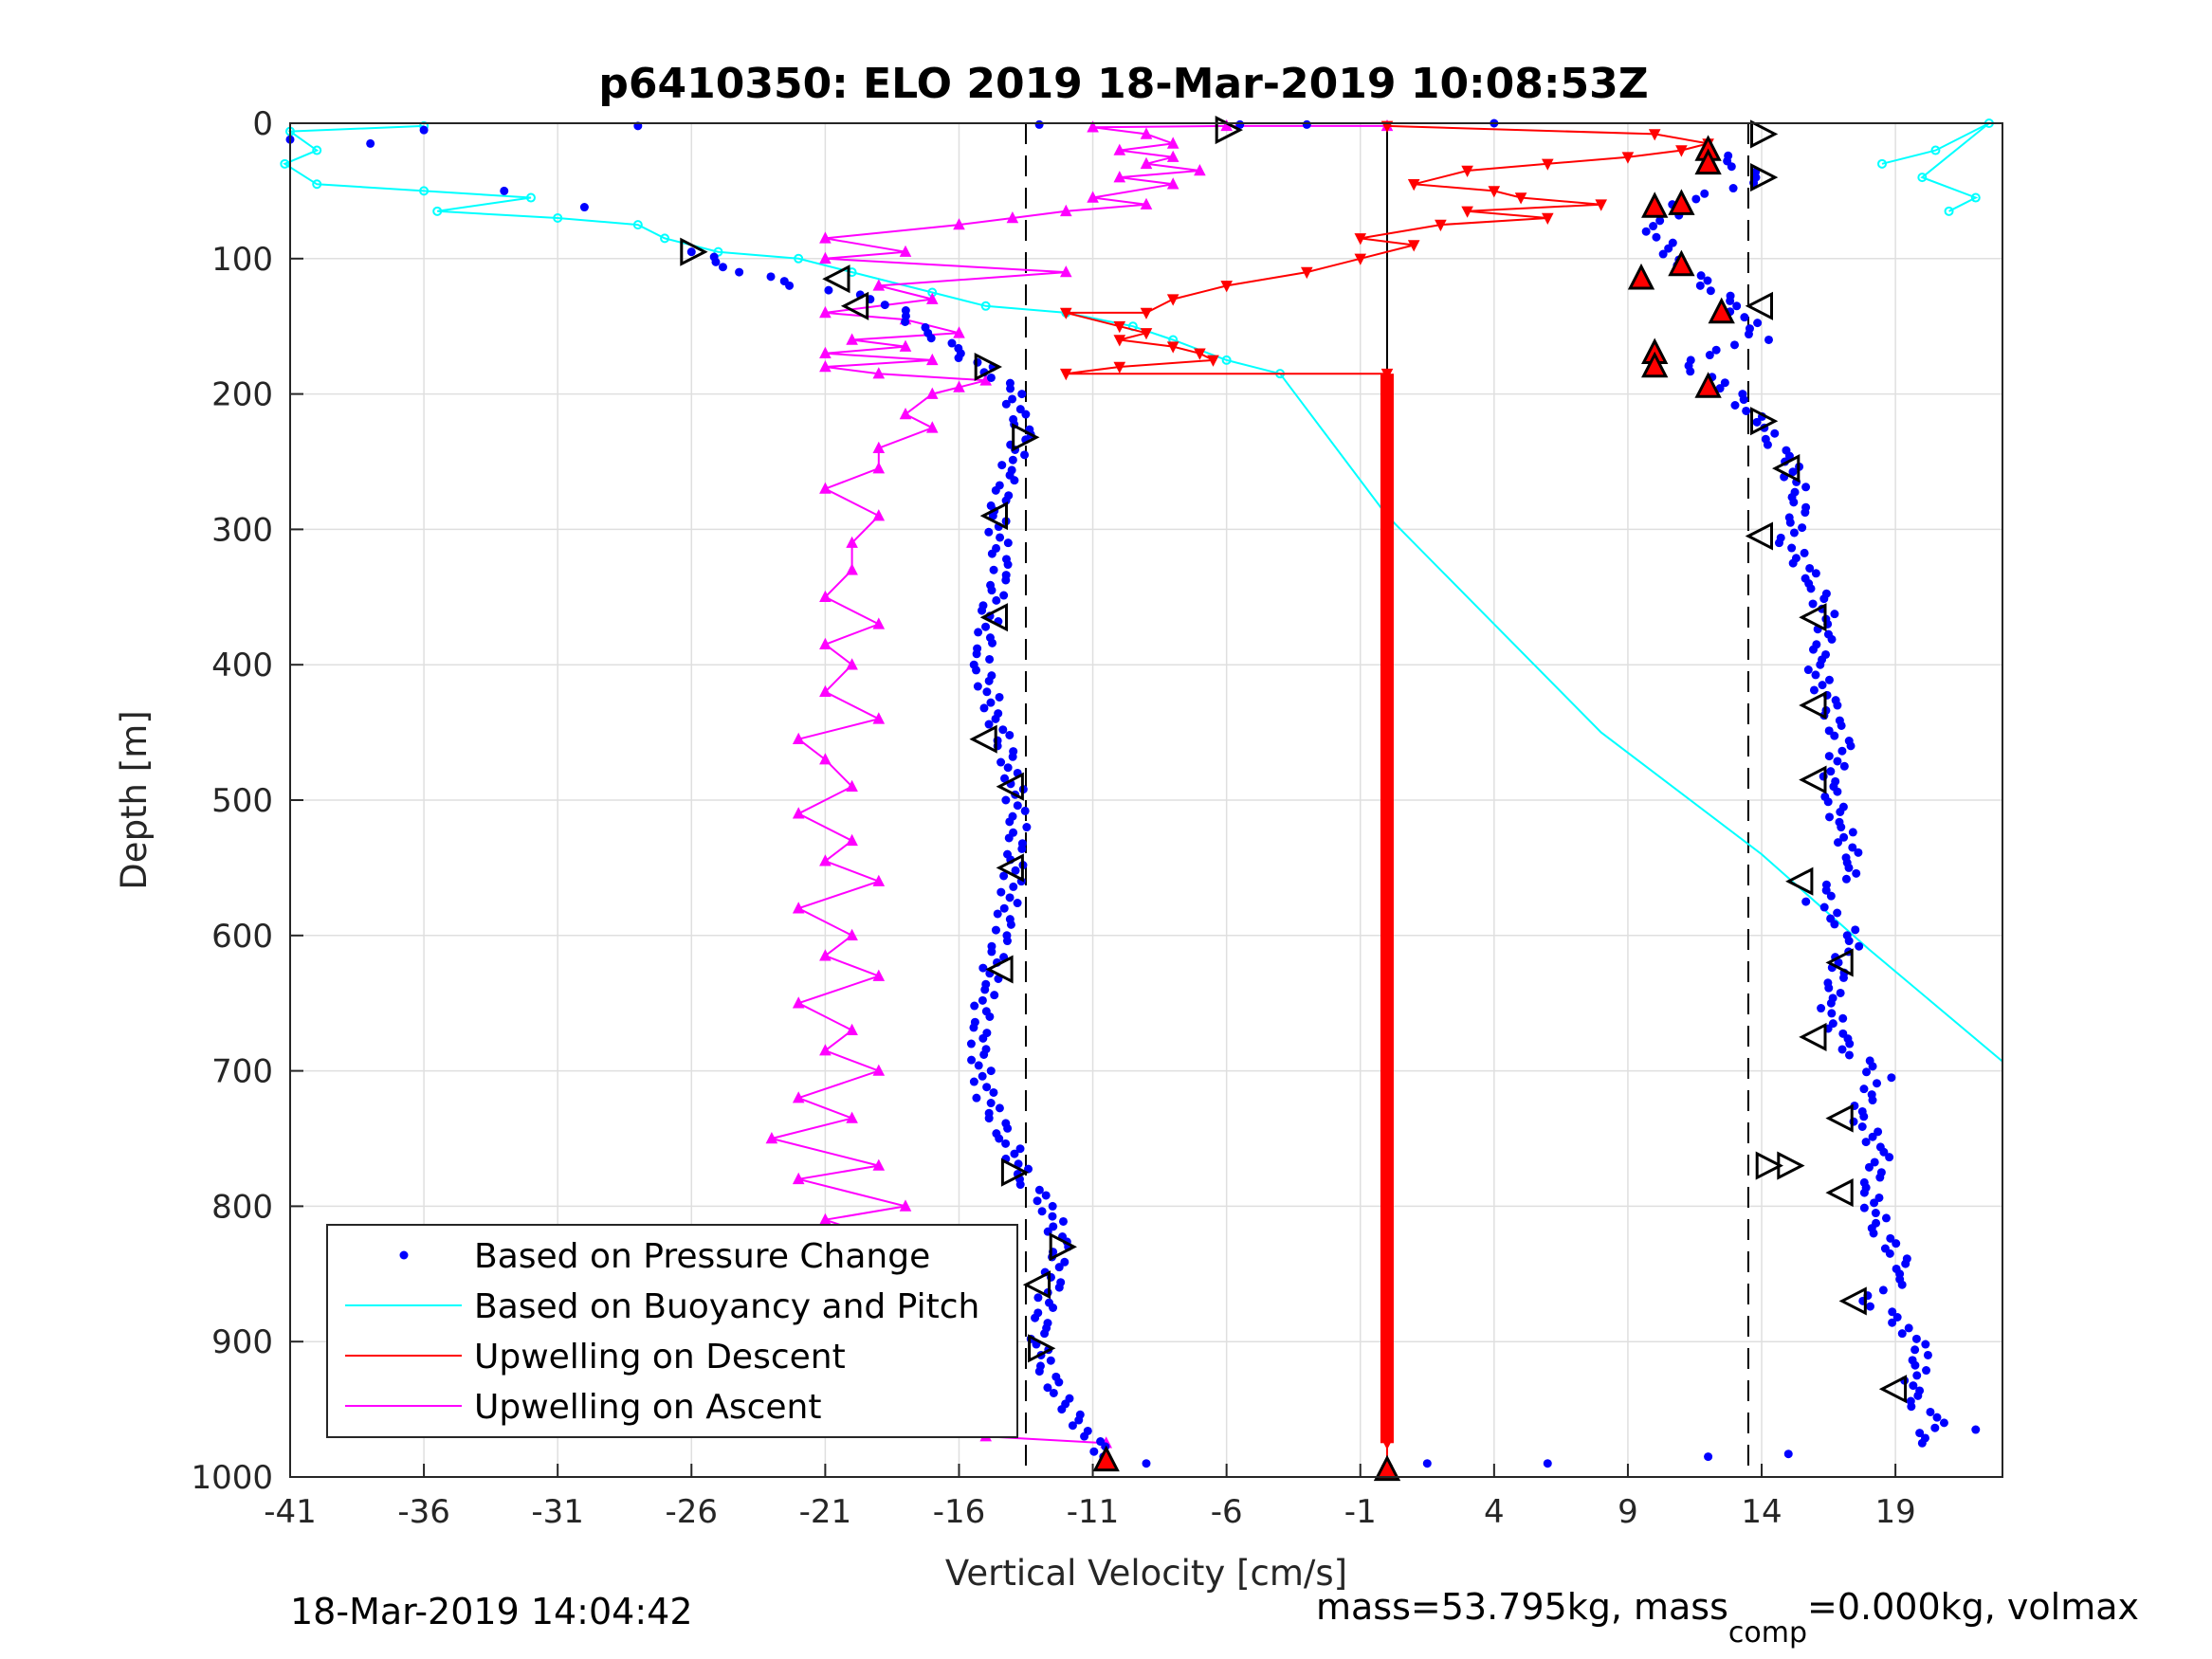  I want to click on x-tick-label: -31, so click(557, 1512).